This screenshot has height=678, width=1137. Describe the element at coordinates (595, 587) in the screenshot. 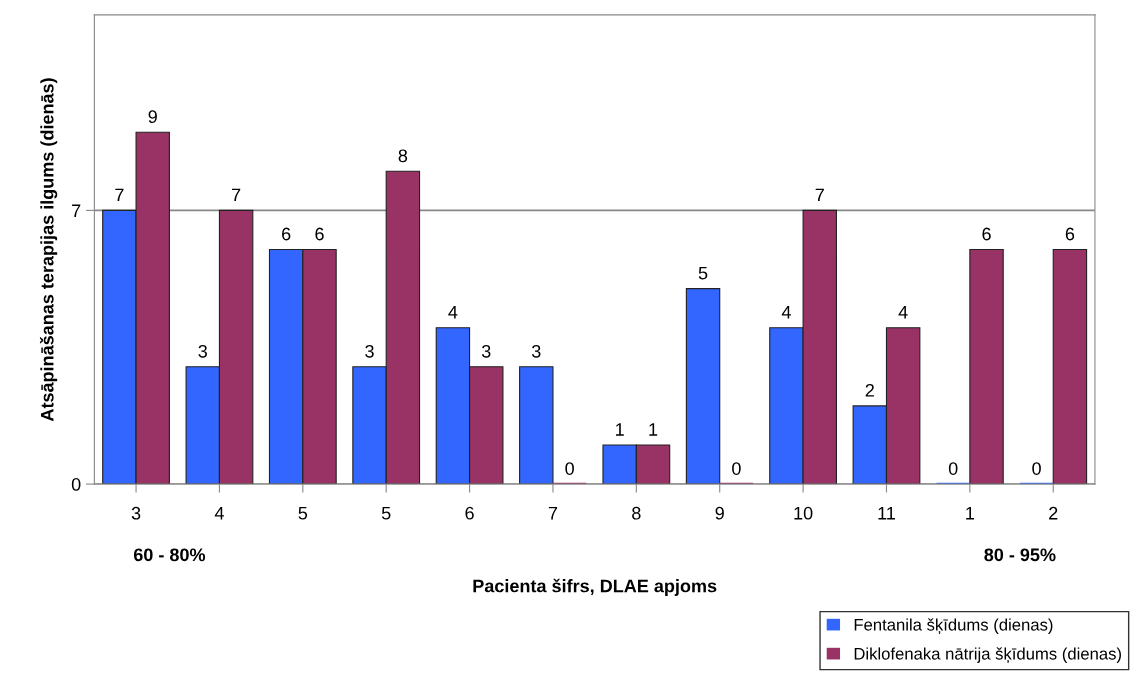

I see `x-axis-title: Pacienta šifrs, DLAE apjoms` at that location.